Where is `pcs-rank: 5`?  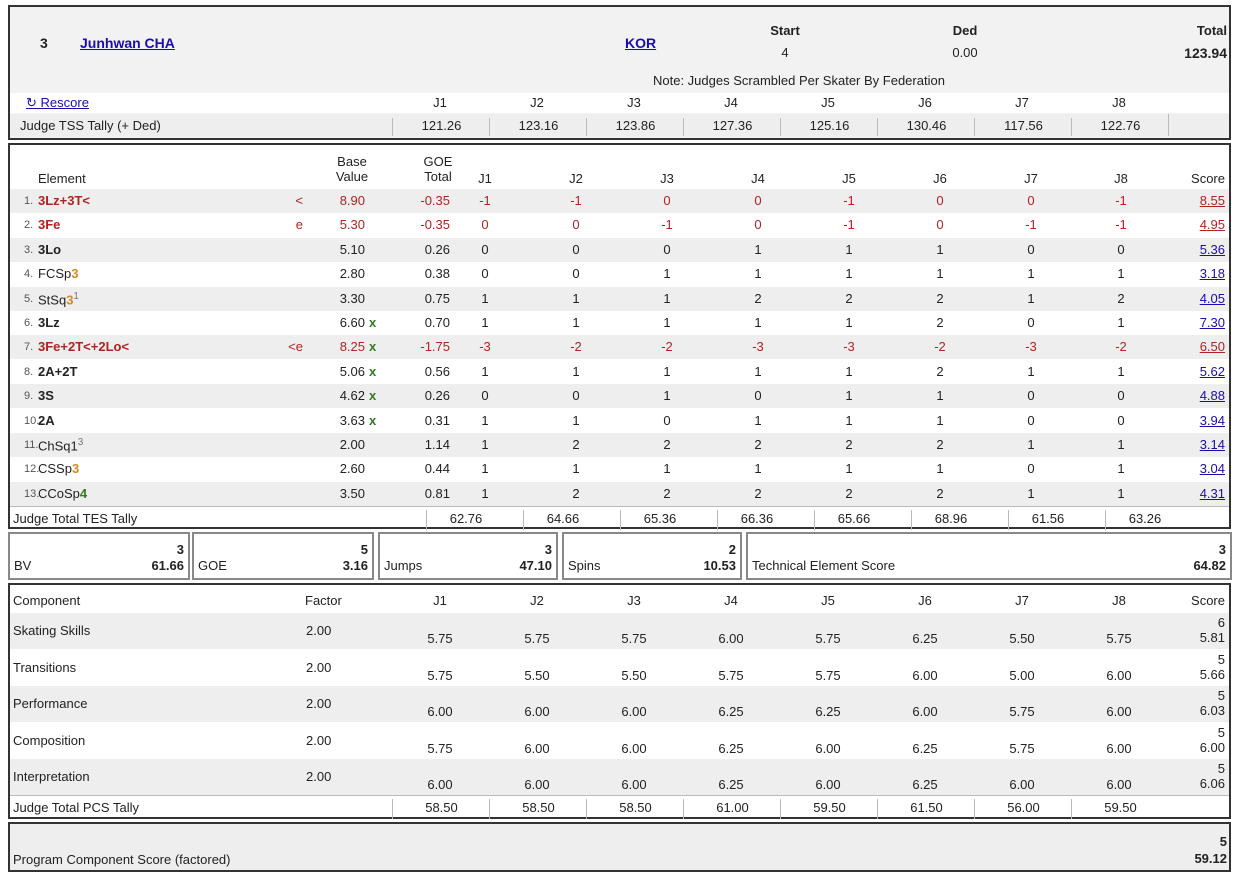 pcs-rank: 5 is located at coordinates (1223, 841).